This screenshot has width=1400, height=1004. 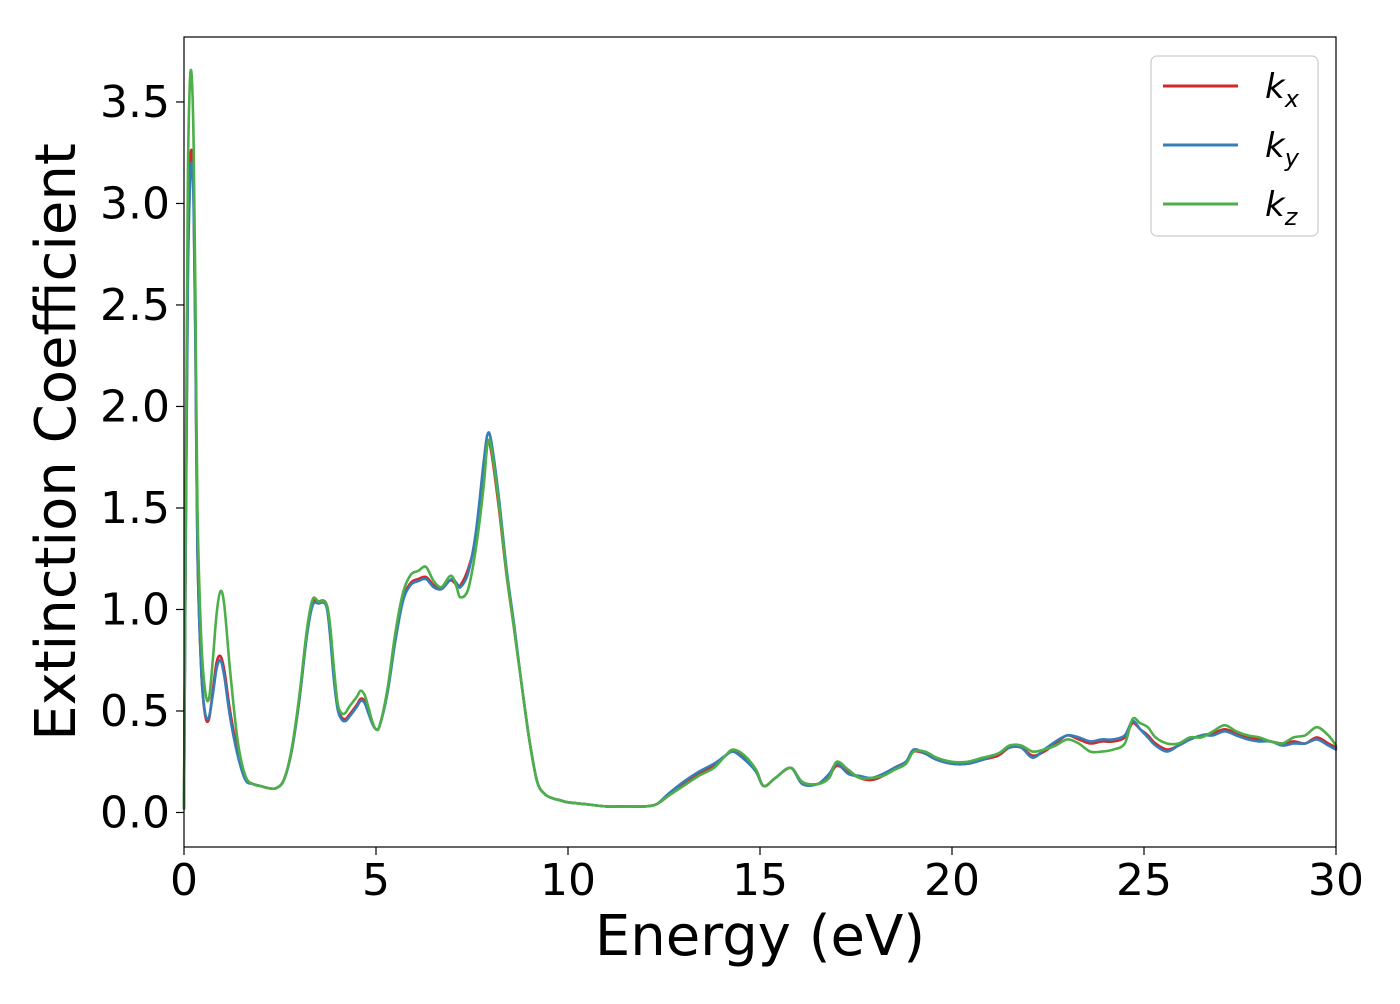 What do you see at coordinates (184, 880) in the screenshot?
I see `x-tick-label: 0` at bounding box center [184, 880].